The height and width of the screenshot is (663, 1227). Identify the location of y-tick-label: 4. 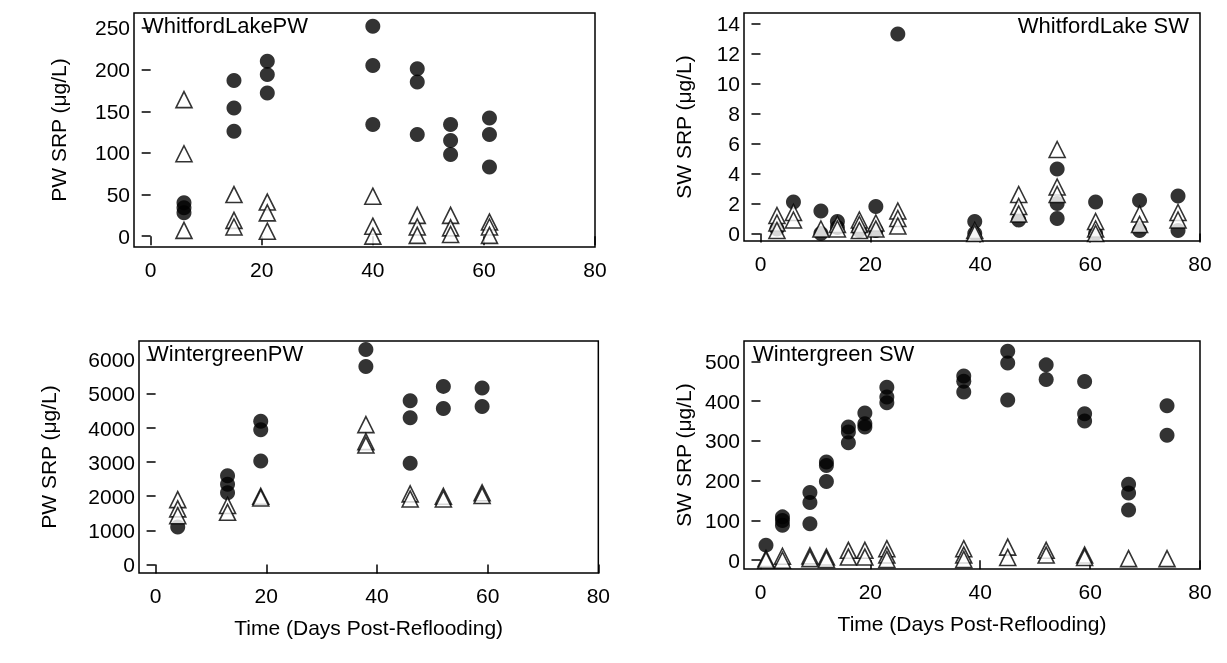
(734, 173).